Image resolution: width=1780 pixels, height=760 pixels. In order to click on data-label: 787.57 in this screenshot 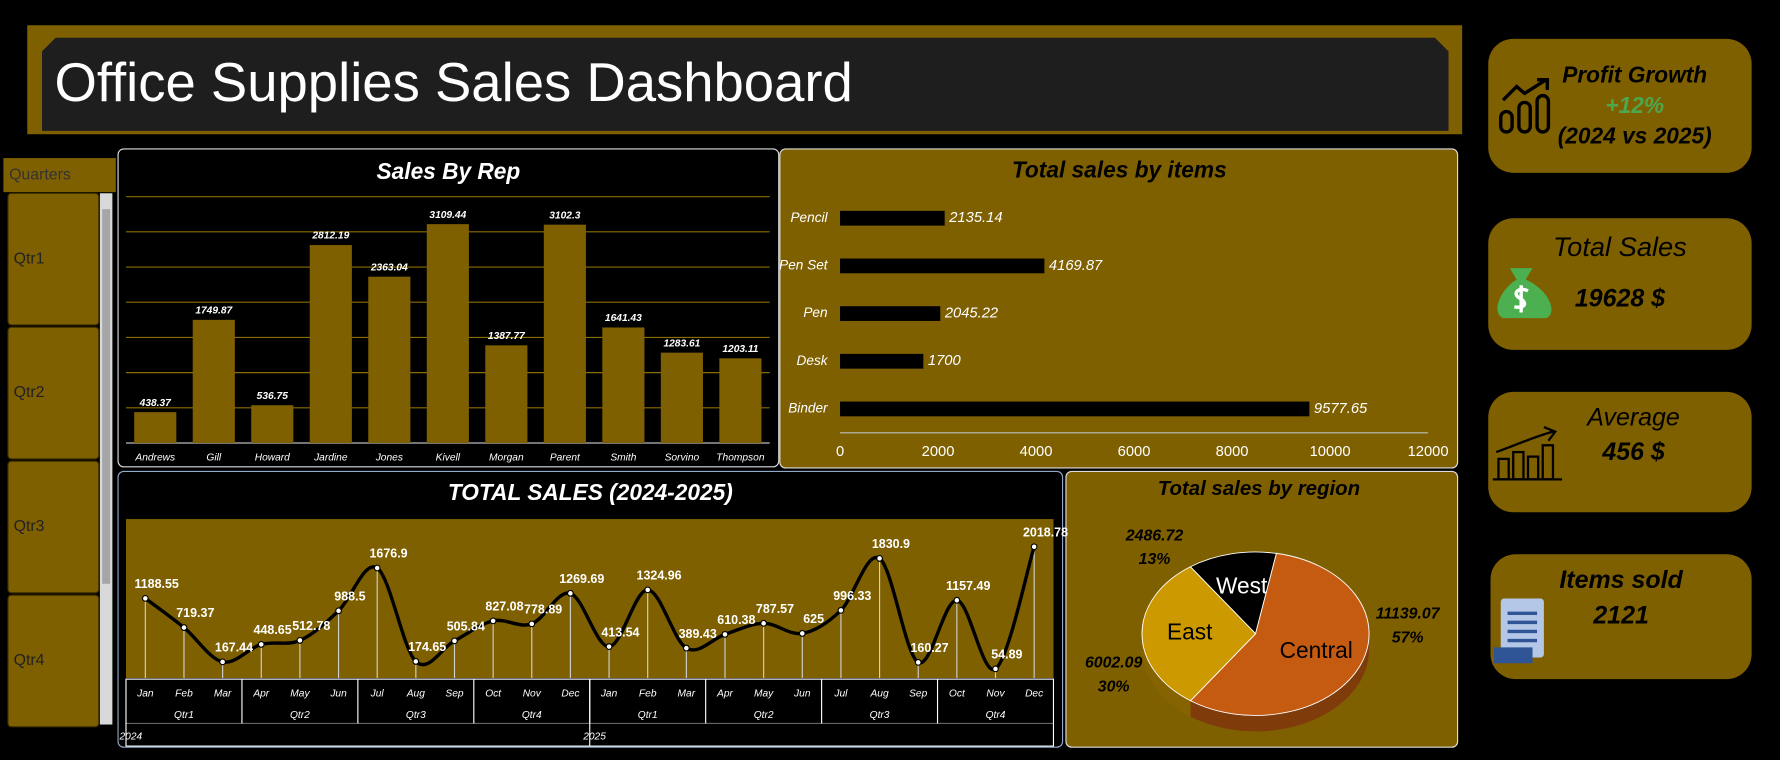, I will do `click(775, 609)`.